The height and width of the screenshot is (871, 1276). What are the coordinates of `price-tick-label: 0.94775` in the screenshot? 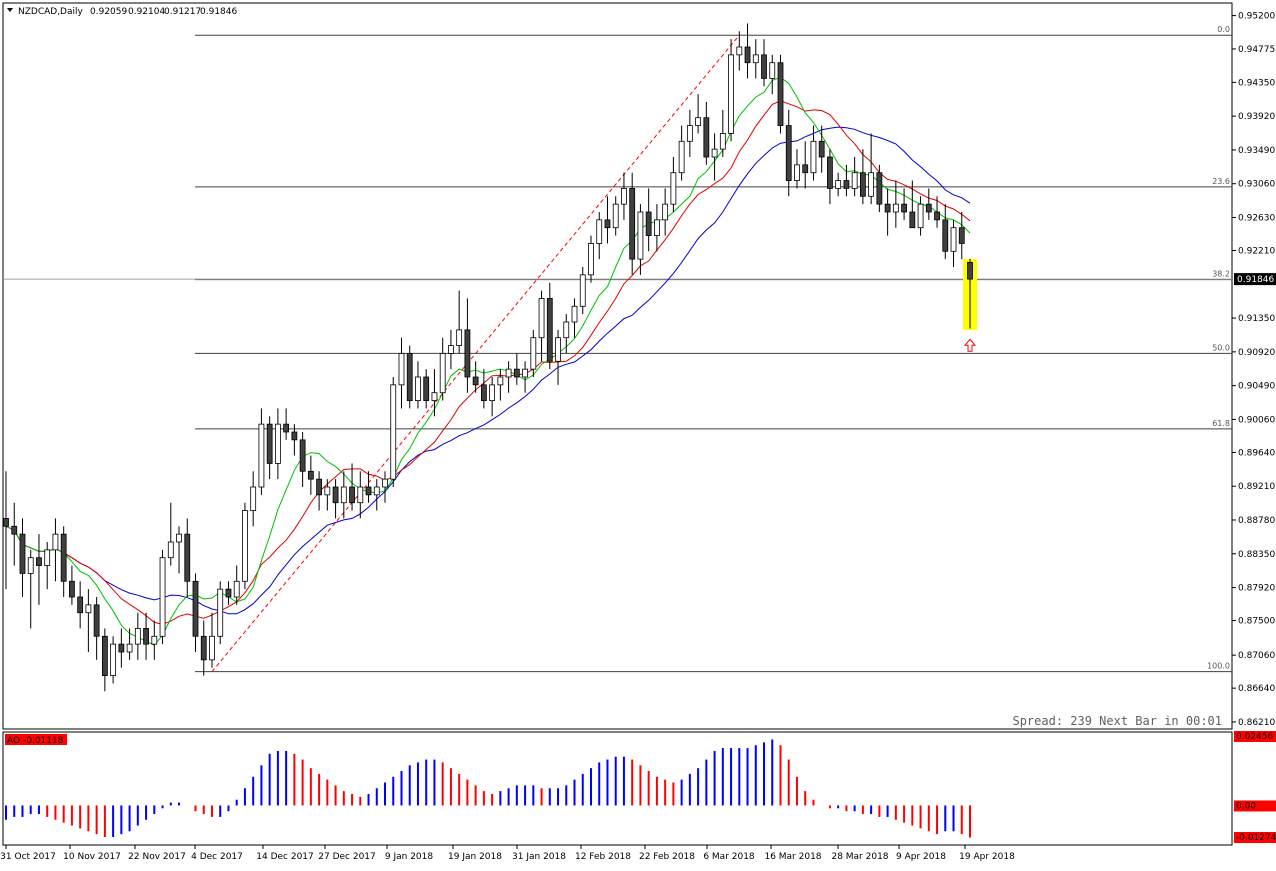 It's located at (1256, 50).